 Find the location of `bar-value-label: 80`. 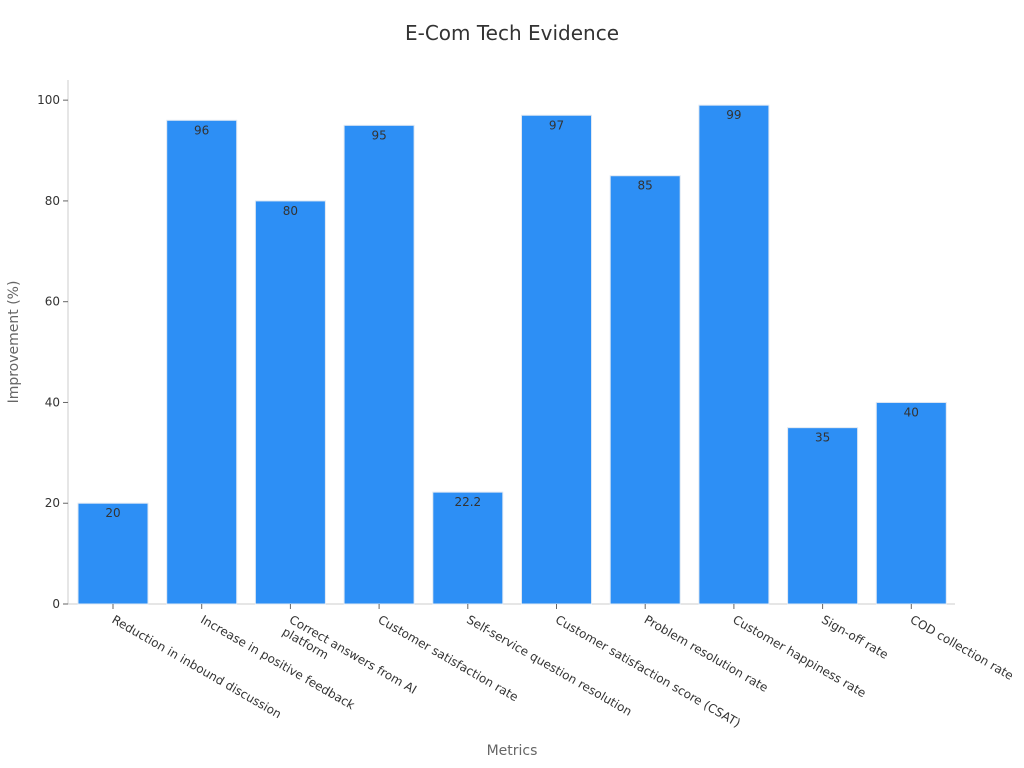

bar-value-label: 80 is located at coordinates (290, 211).